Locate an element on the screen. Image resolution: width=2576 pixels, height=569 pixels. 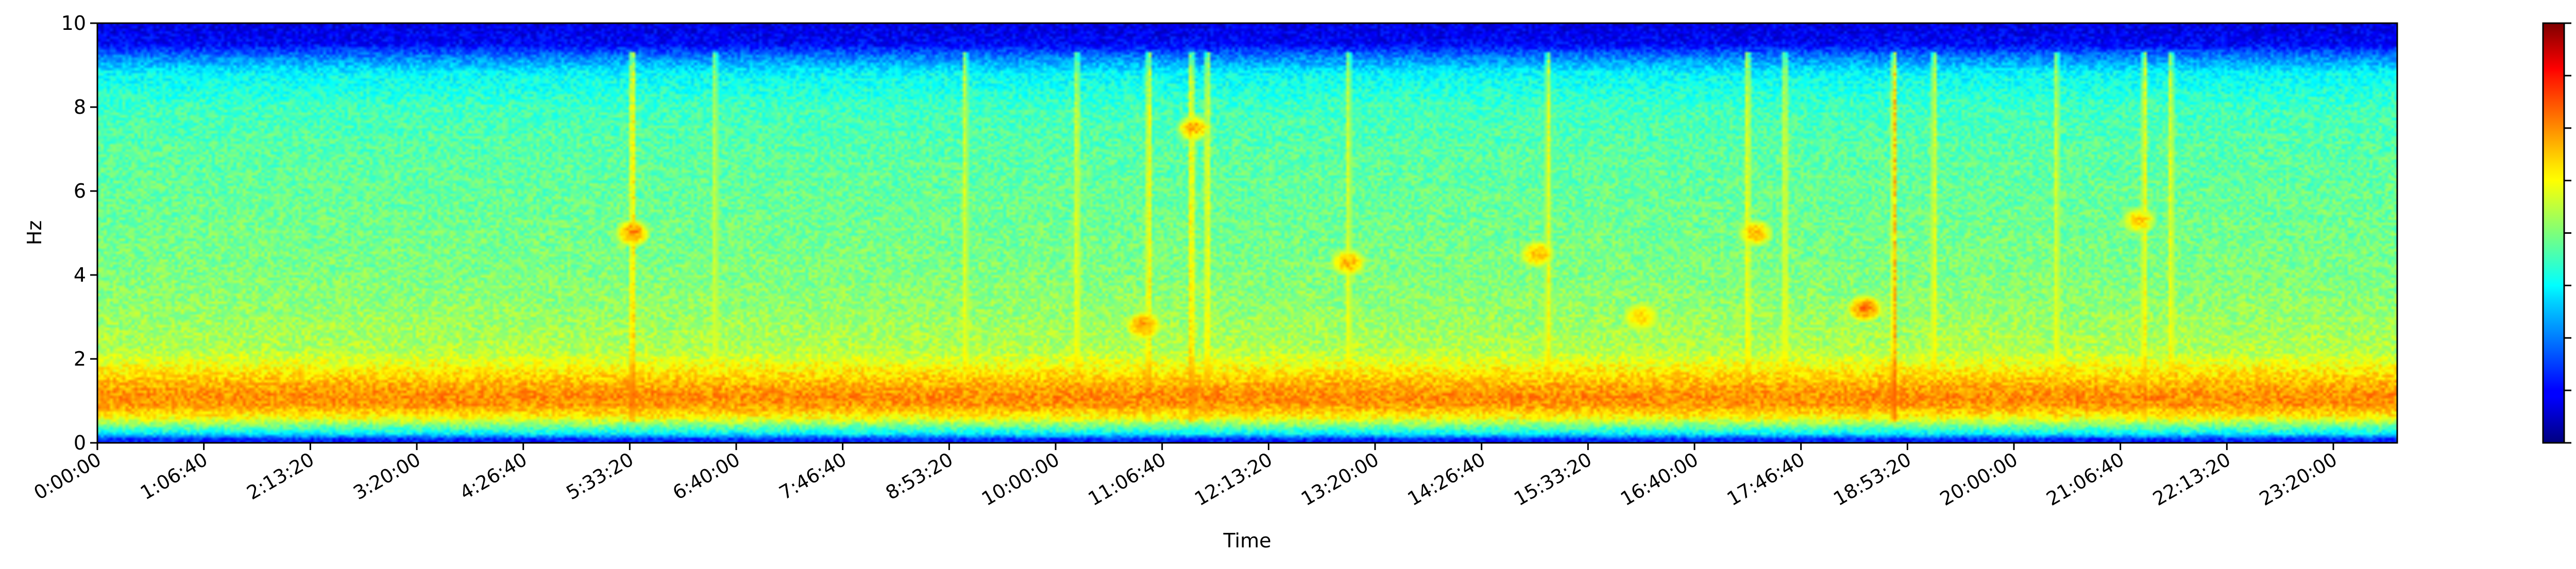
x-tick-label: 12:13:20 is located at coordinates (1233, 479).